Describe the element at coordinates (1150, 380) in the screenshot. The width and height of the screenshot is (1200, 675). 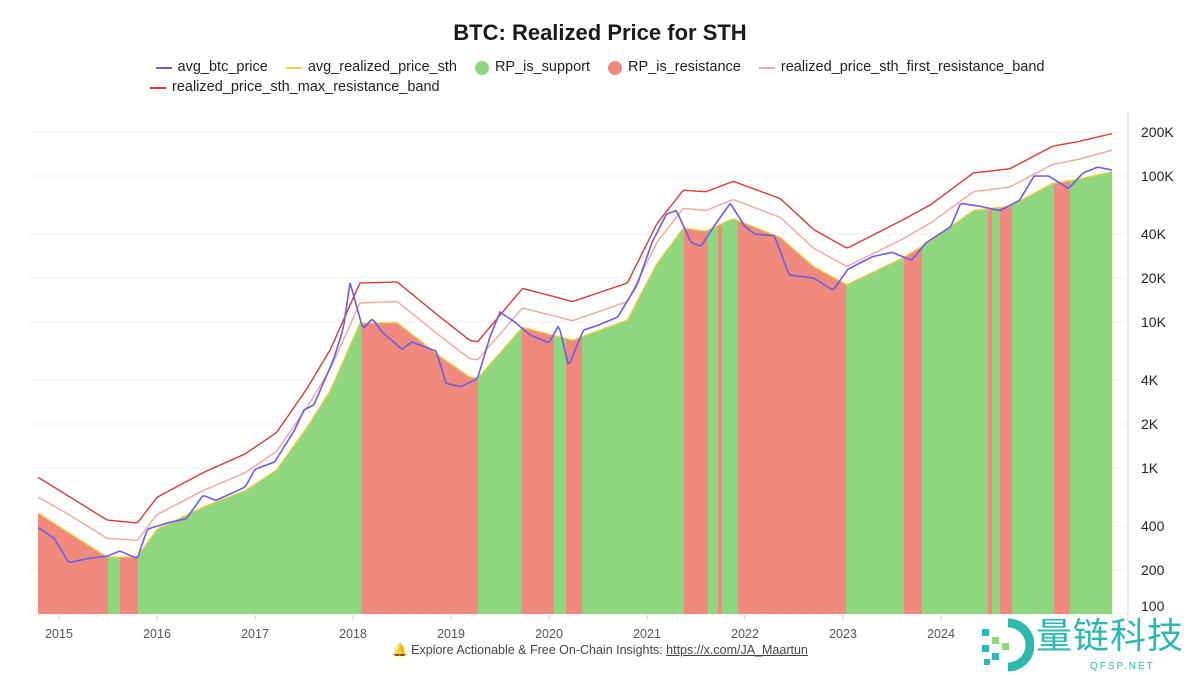
I see `y-tick-label: 4K` at that location.